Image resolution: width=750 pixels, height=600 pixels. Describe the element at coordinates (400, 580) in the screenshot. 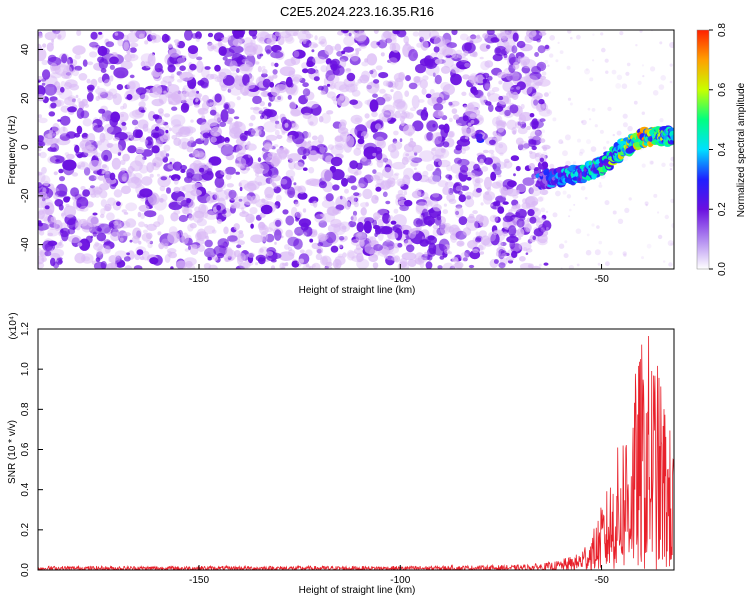

I see `x-tick-label: -100` at that location.